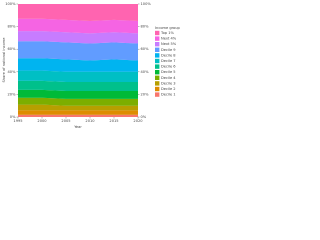  I want to click on legend-label: Decile 7, so click(168, 61).